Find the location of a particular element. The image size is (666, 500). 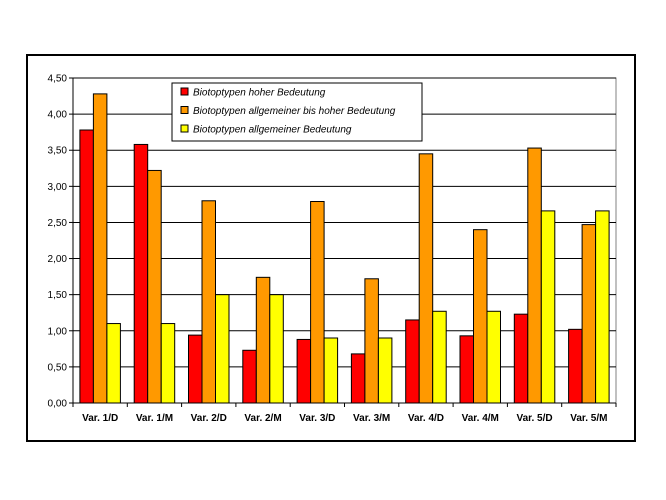

x-tick-label: Var. 5/M is located at coordinates (588, 418).